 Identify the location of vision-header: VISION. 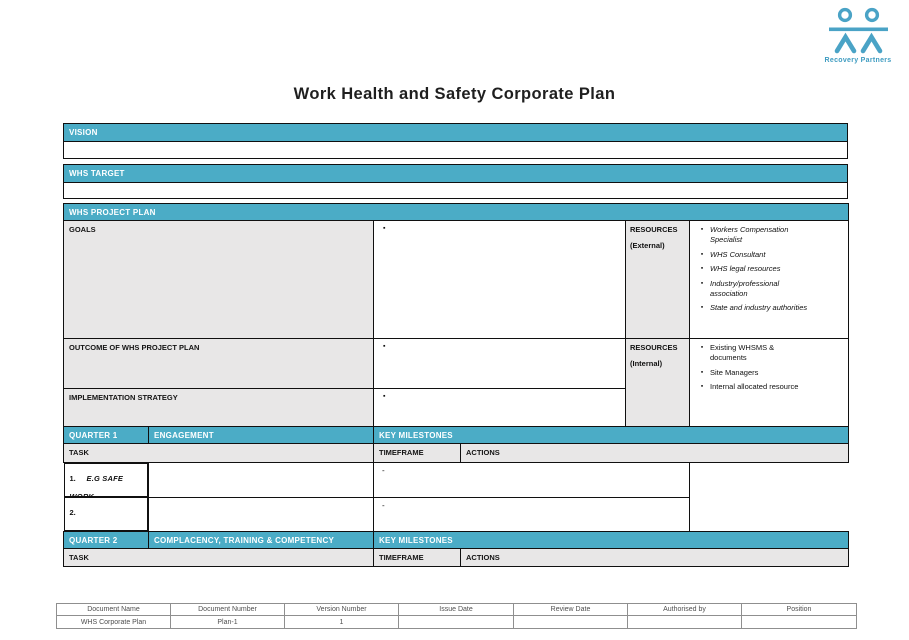
(455, 132).